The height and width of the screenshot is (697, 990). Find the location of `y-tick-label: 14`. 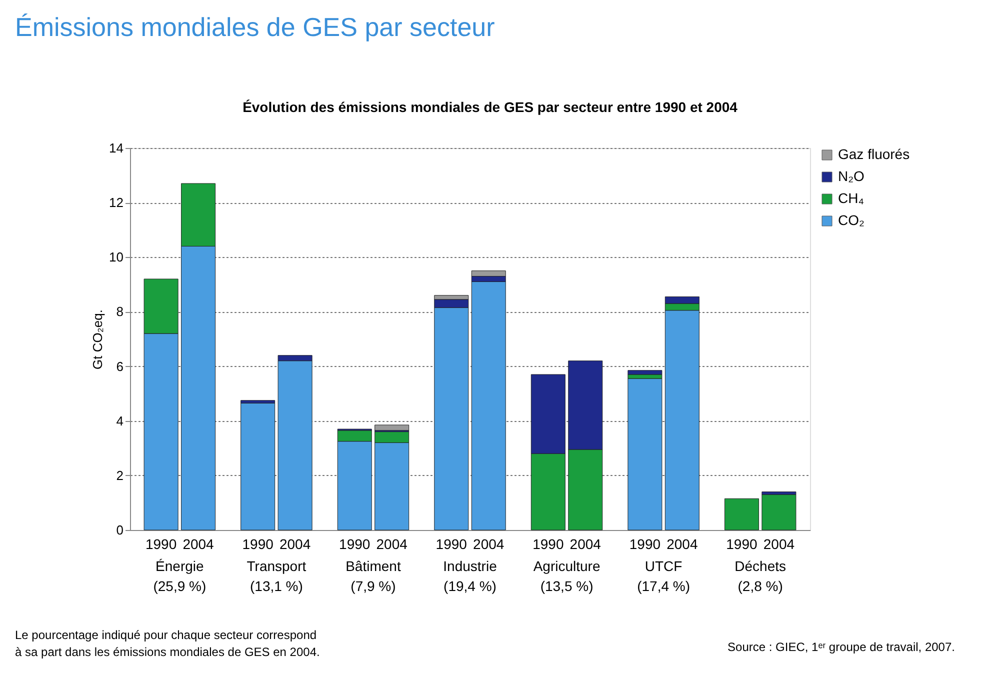

y-tick-label: 14 is located at coordinates (116, 148).